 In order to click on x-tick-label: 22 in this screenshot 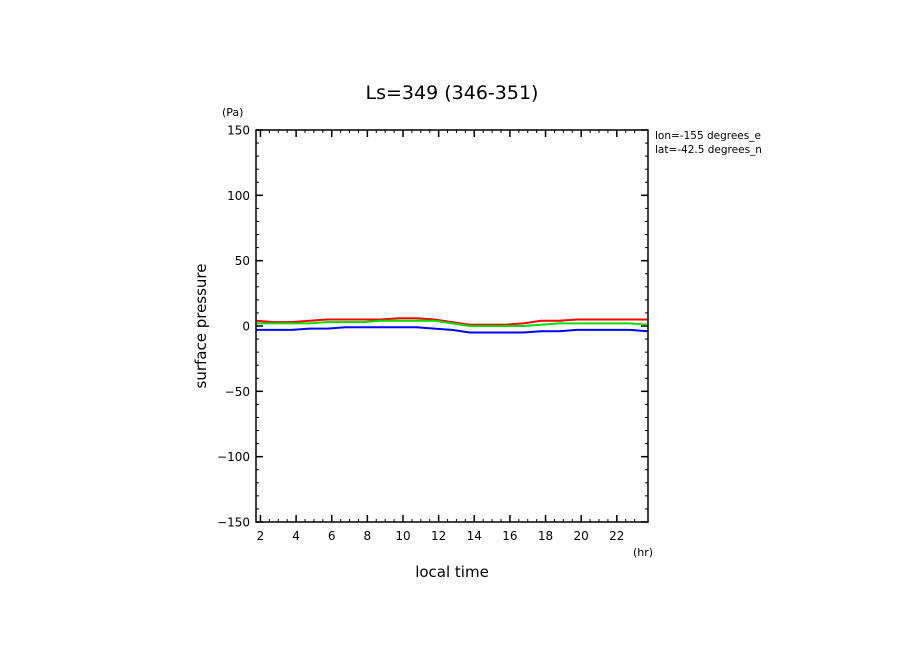, I will do `click(616, 536)`.